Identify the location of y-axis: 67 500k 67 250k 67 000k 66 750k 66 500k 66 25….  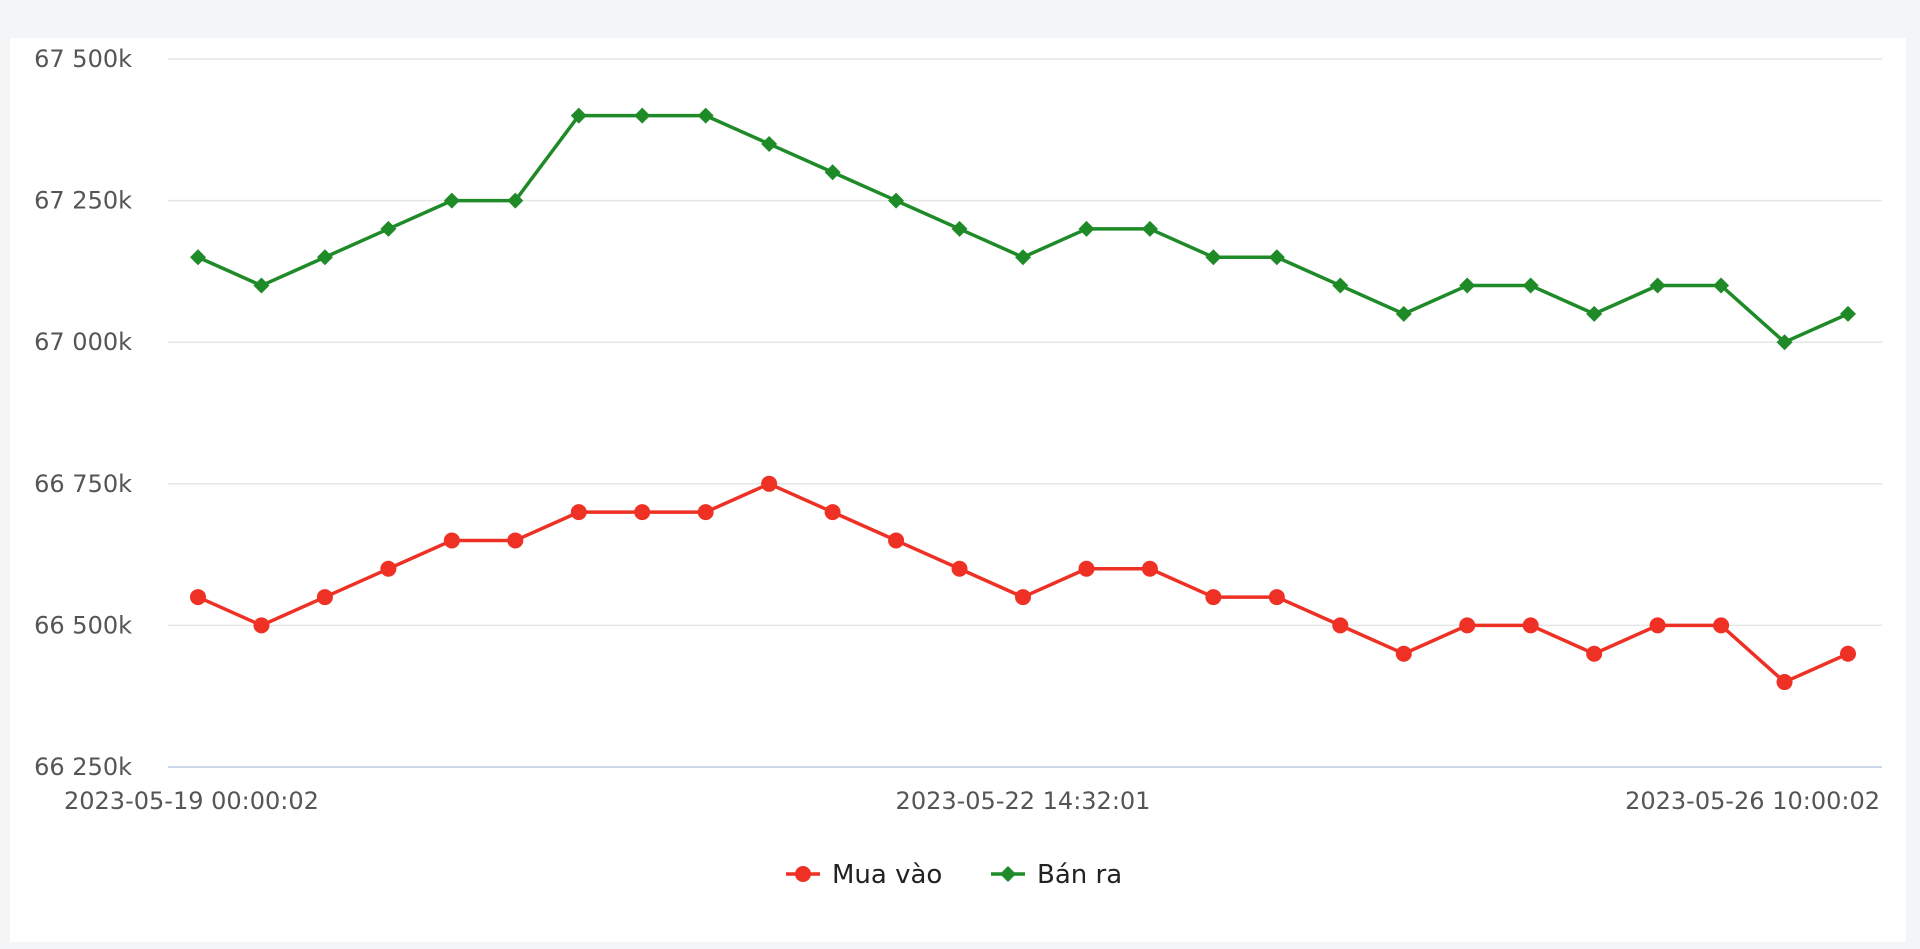
(83, 413).